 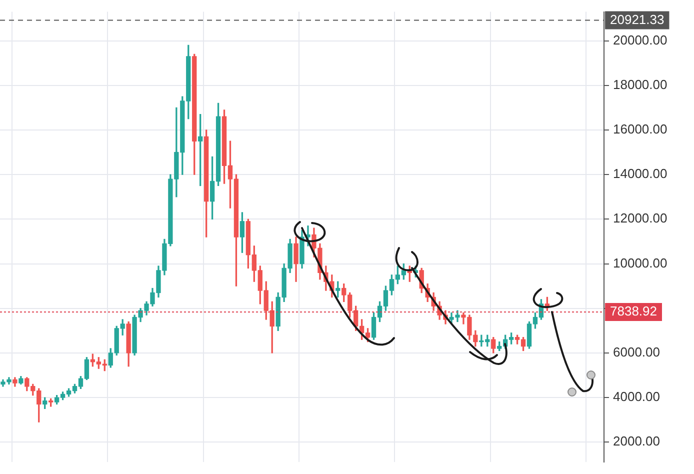 I want to click on y-tick-label: 14000.00, so click(x=640, y=174).